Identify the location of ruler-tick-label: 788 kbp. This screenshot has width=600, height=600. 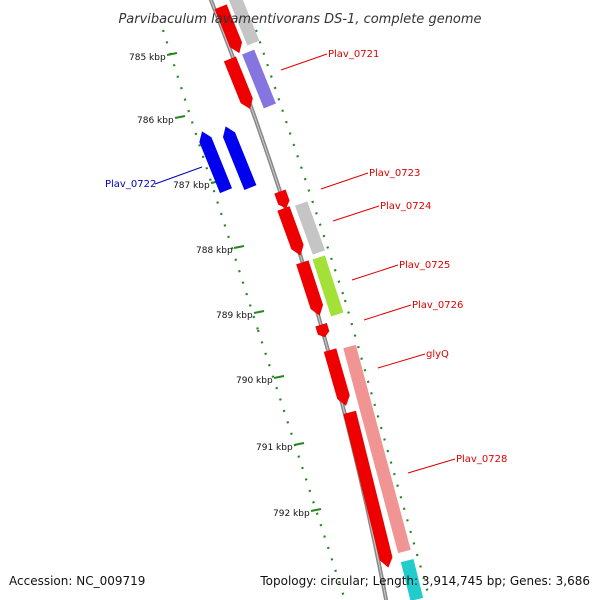
(214, 251).